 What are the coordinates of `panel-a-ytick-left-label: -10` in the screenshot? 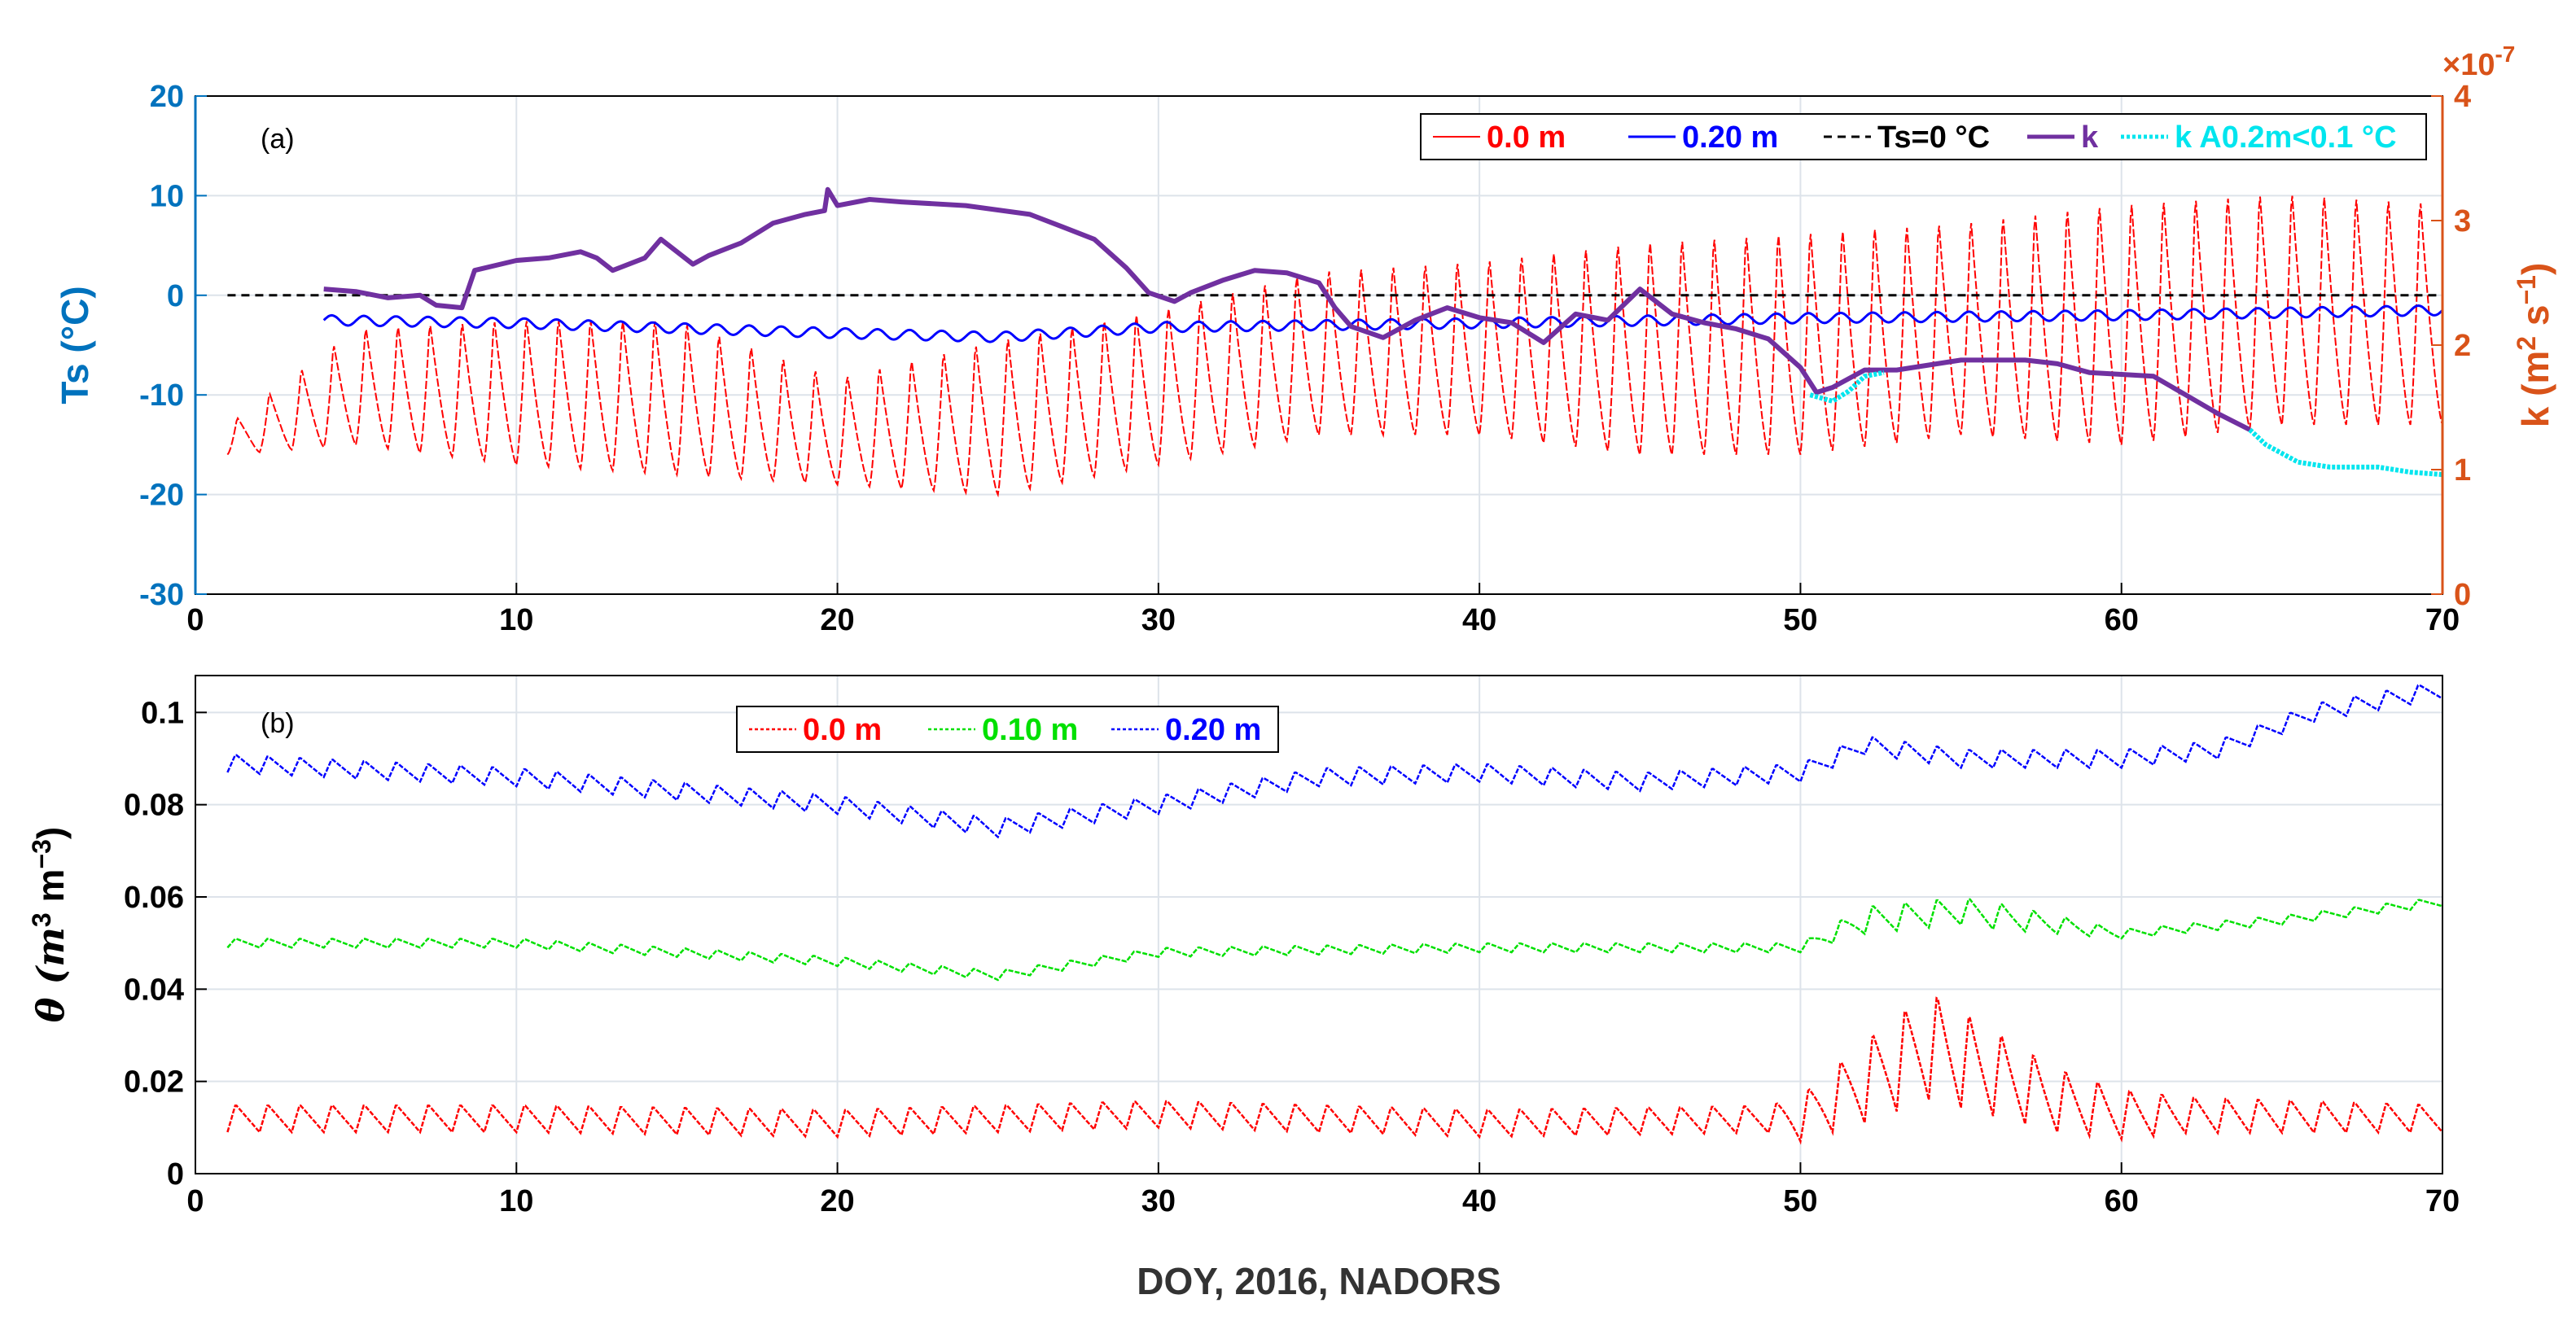 It's located at (161, 395).